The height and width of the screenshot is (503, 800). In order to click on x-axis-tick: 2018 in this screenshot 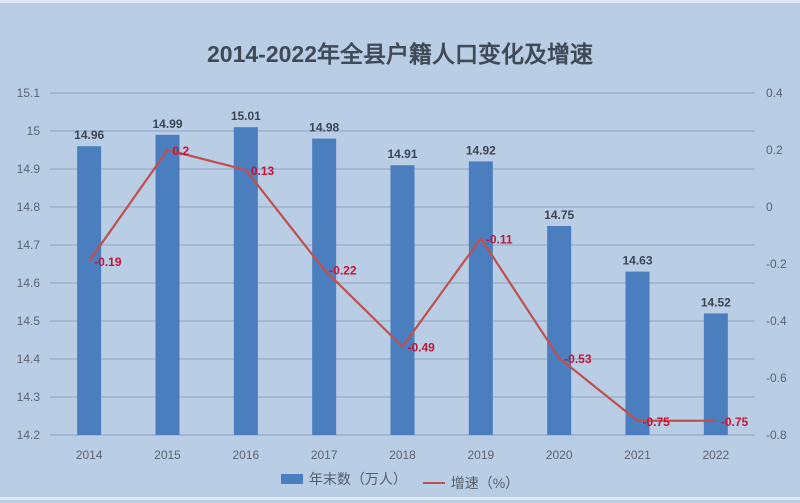, I will do `click(402, 455)`.